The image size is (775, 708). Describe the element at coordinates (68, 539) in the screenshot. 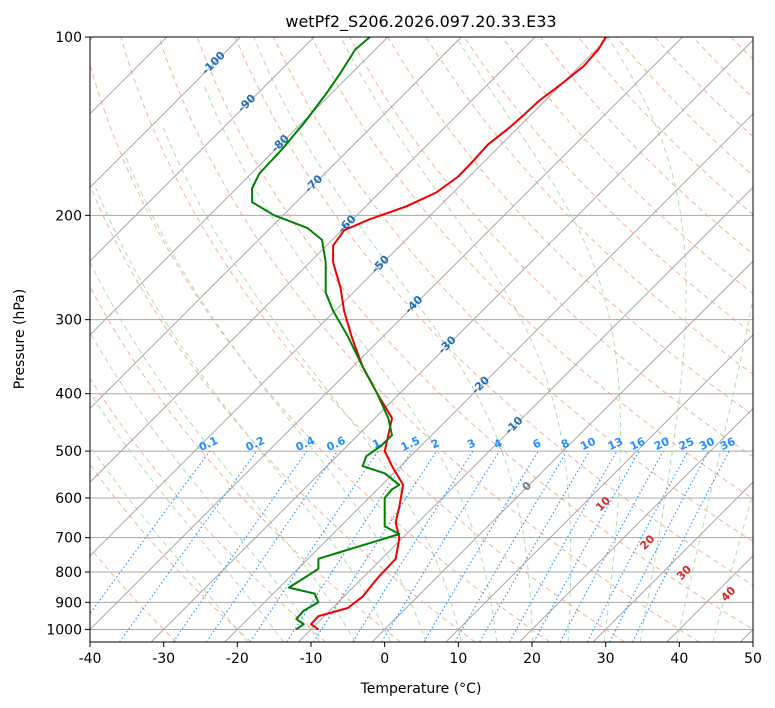

I see `y-tick-label: 700` at that location.